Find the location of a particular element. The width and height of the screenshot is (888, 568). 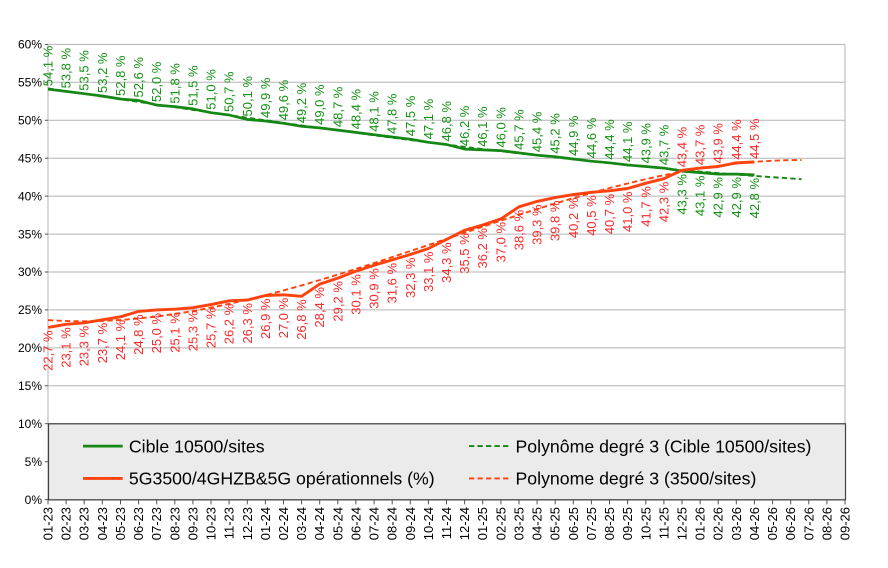

svg-text: 5% is located at coordinates (34, 462).